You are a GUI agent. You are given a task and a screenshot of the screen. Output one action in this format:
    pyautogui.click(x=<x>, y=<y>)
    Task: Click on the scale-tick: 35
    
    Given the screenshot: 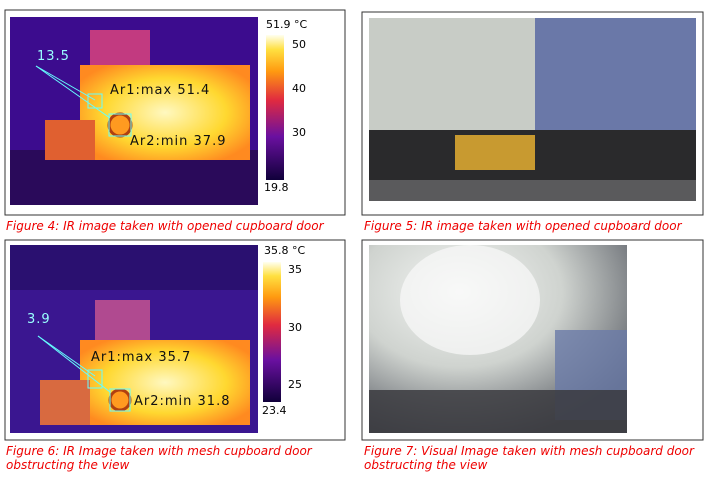 What is the action you would take?
    pyautogui.click(x=295, y=269)
    